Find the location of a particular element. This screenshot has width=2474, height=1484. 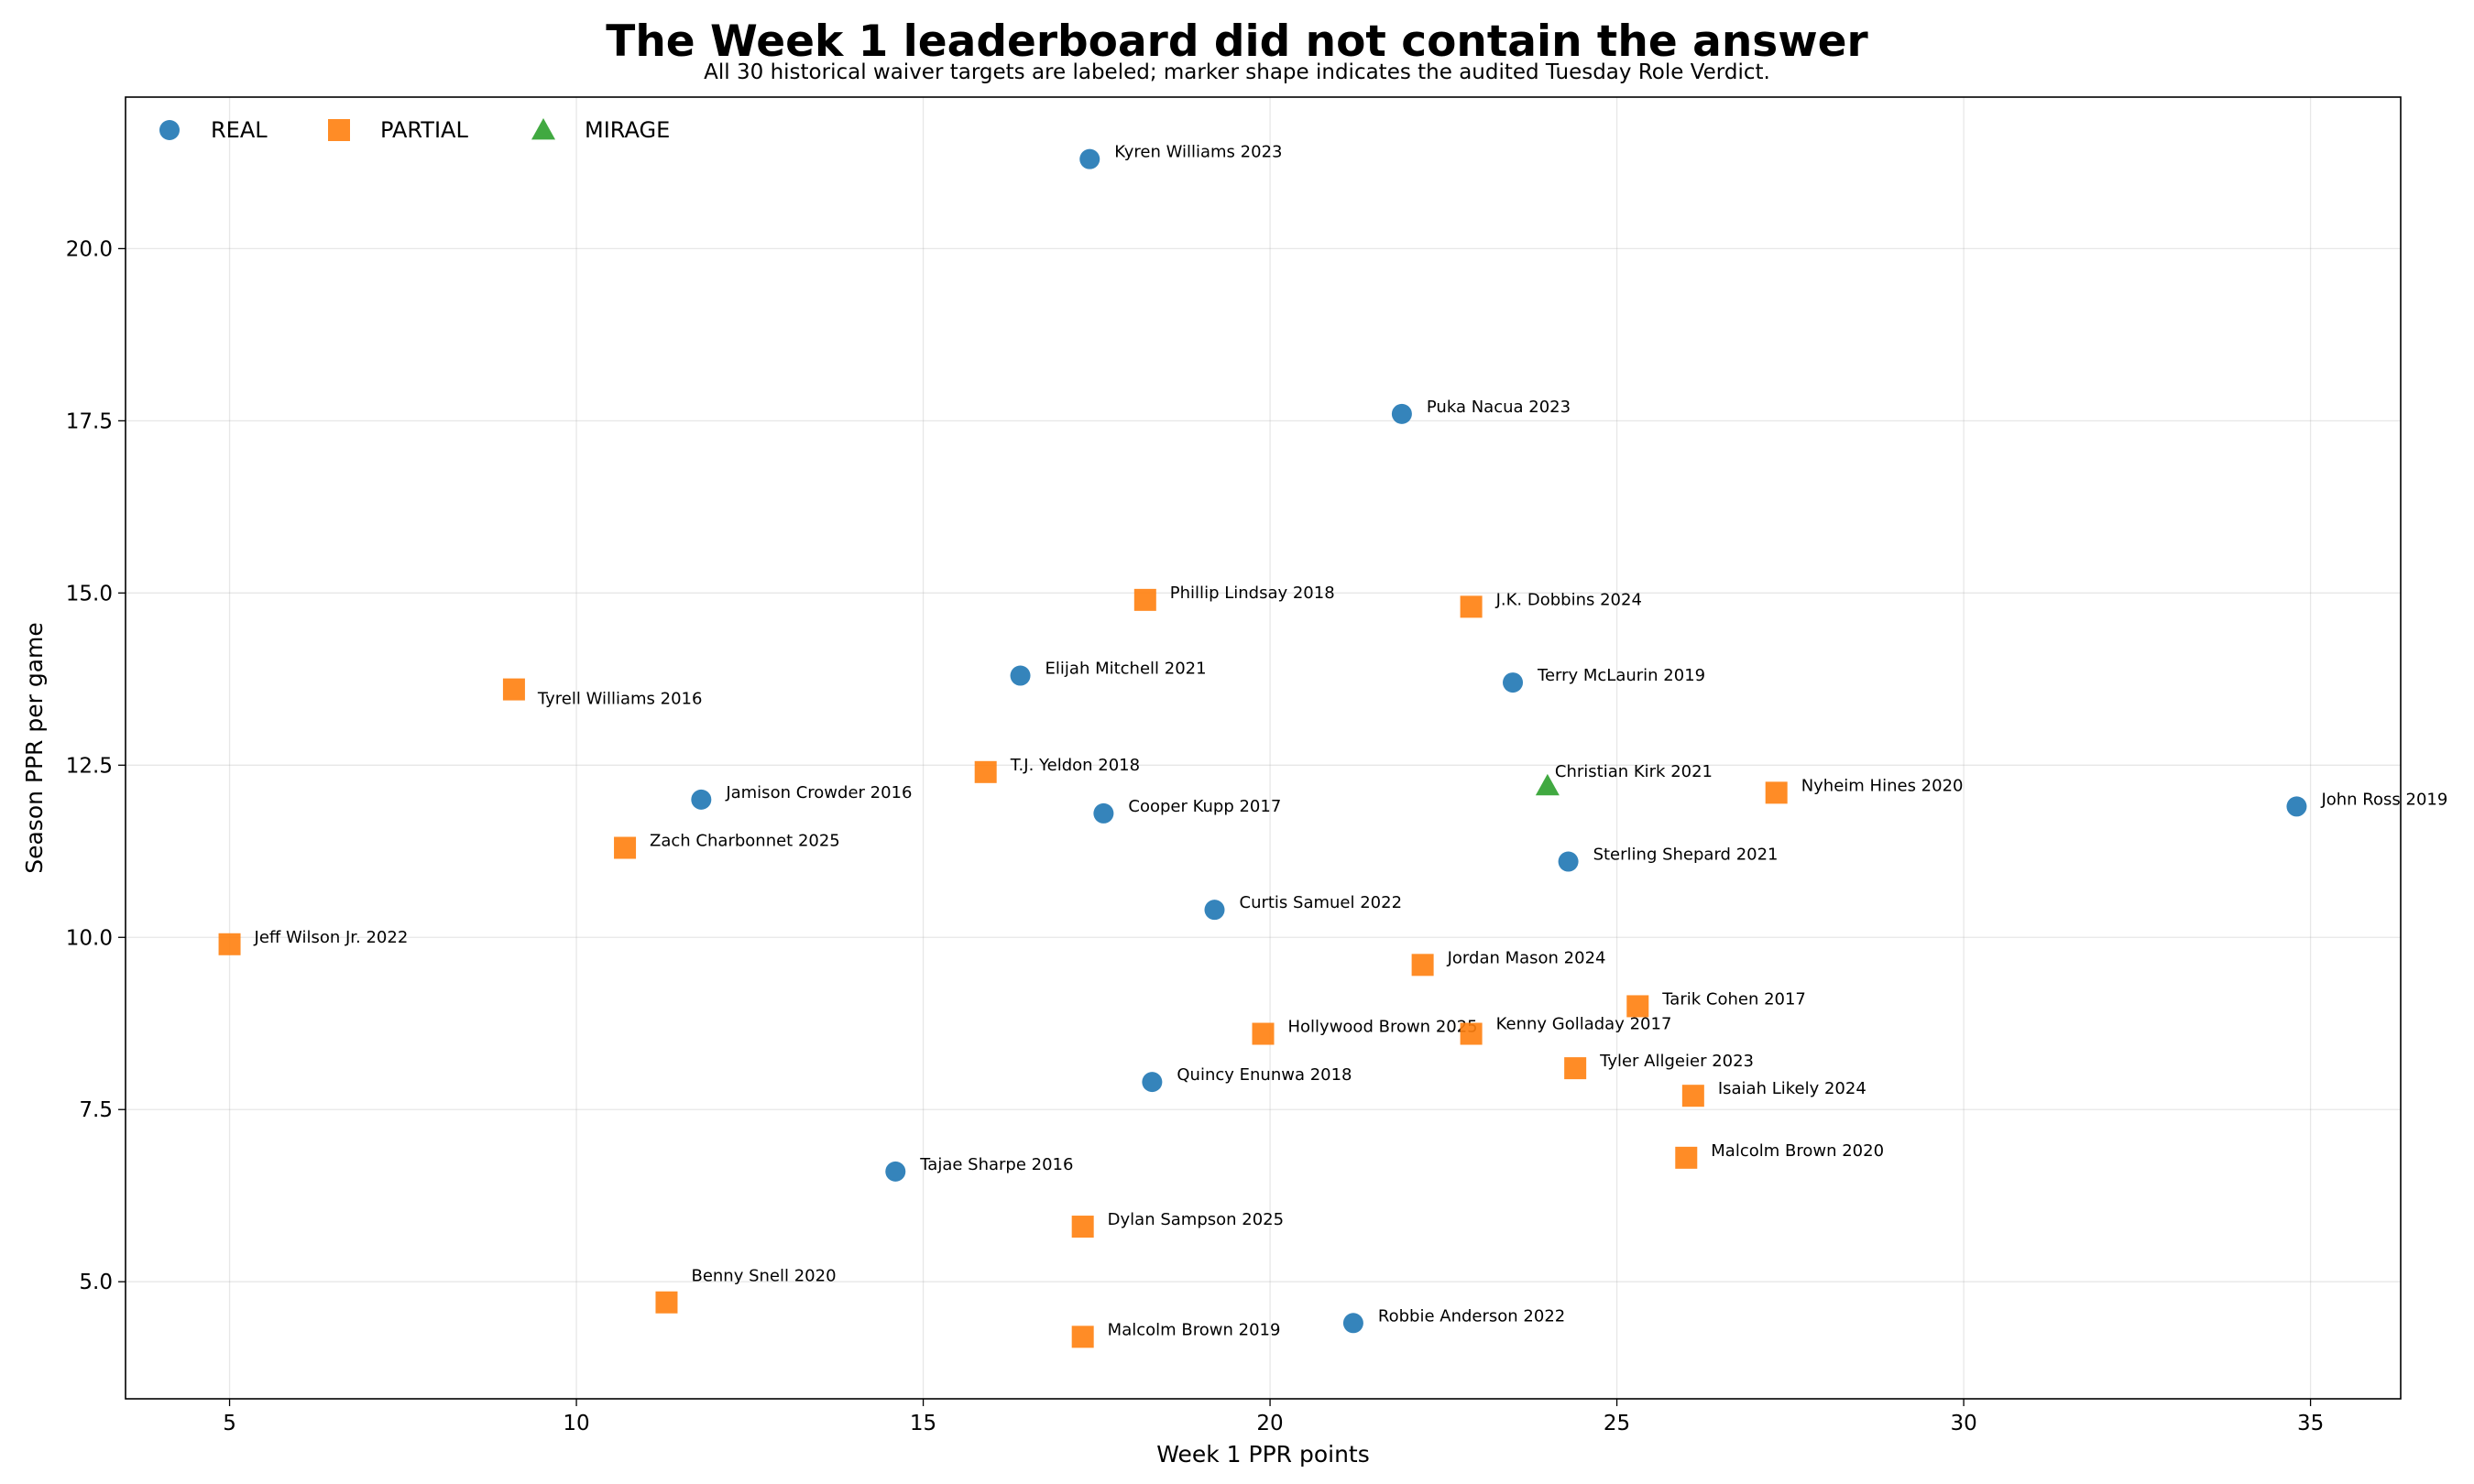

point-isaiah-likely-2024 is located at coordinates (1692, 1096).